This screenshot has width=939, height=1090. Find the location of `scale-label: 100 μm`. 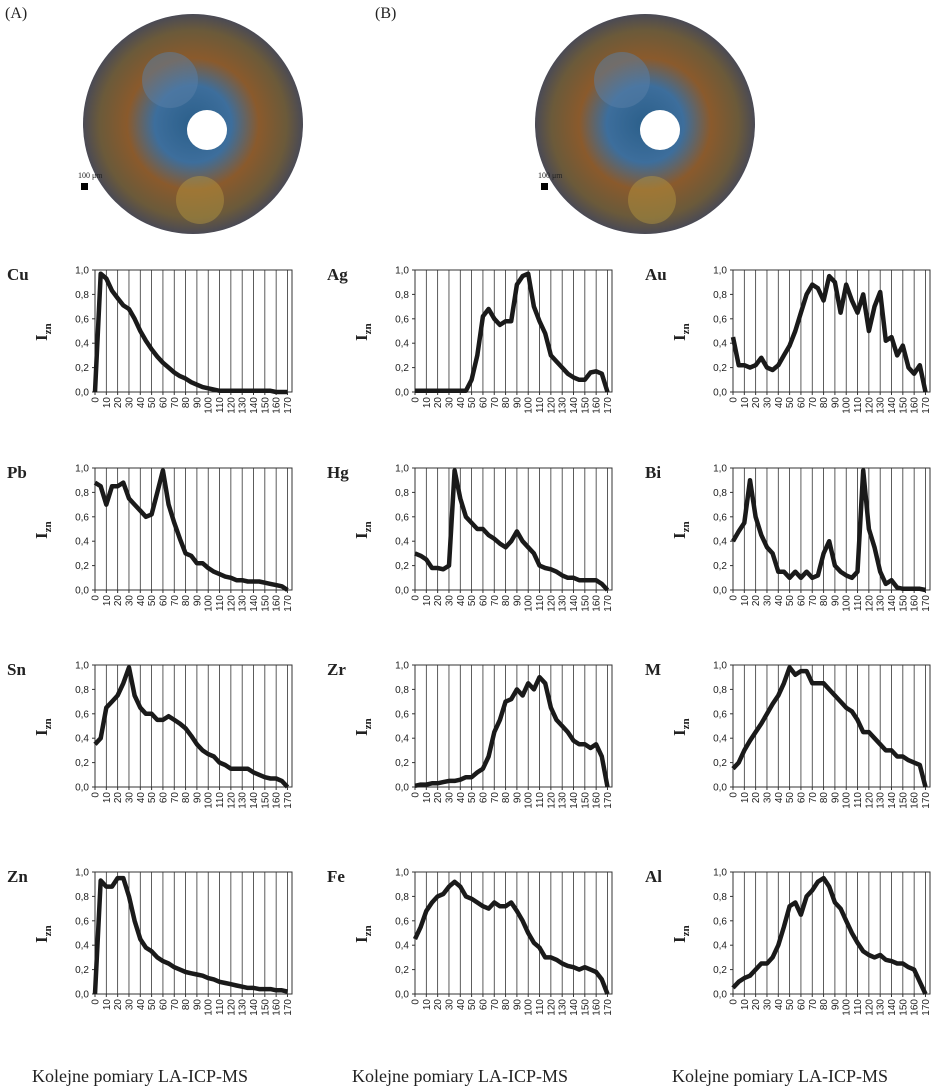

scale-label: 100 μm is located at coordinates (90, 175).